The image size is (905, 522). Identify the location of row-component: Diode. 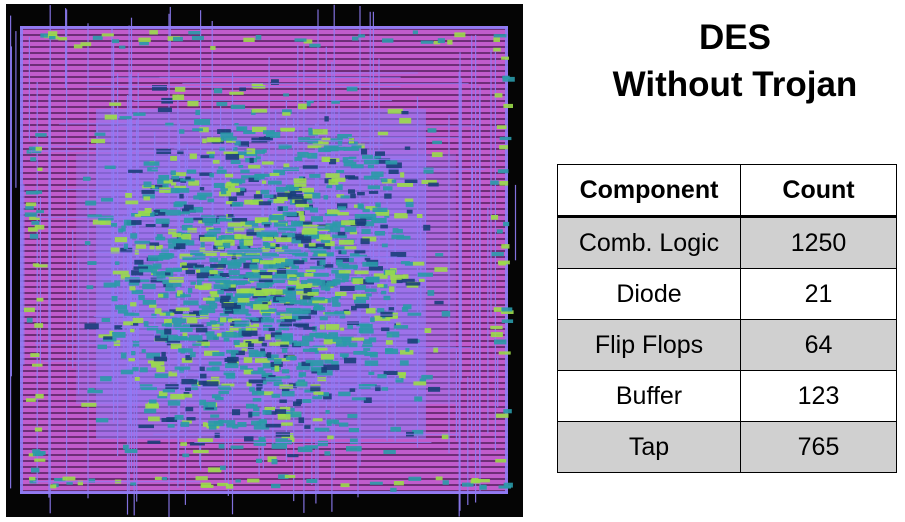
(649, 294).